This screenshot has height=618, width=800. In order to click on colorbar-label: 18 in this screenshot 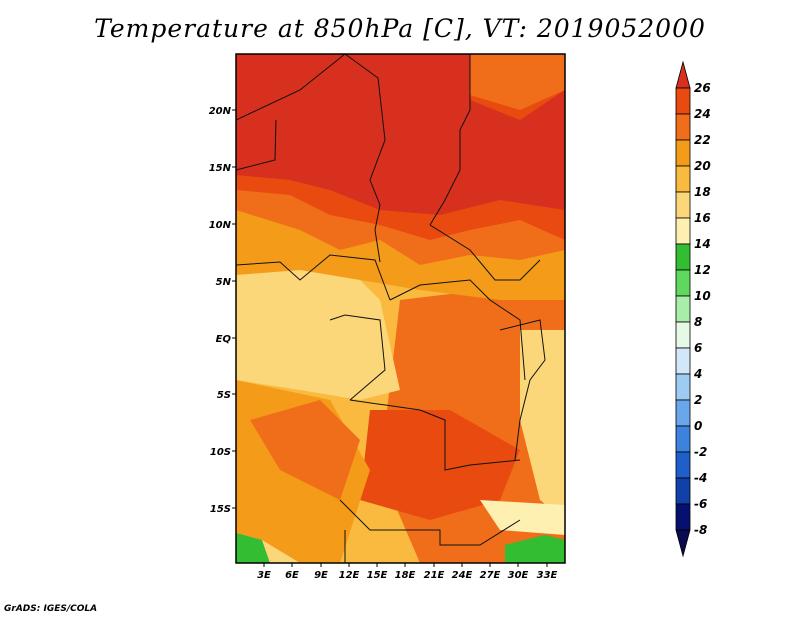, I will do `click(702, 192)`.